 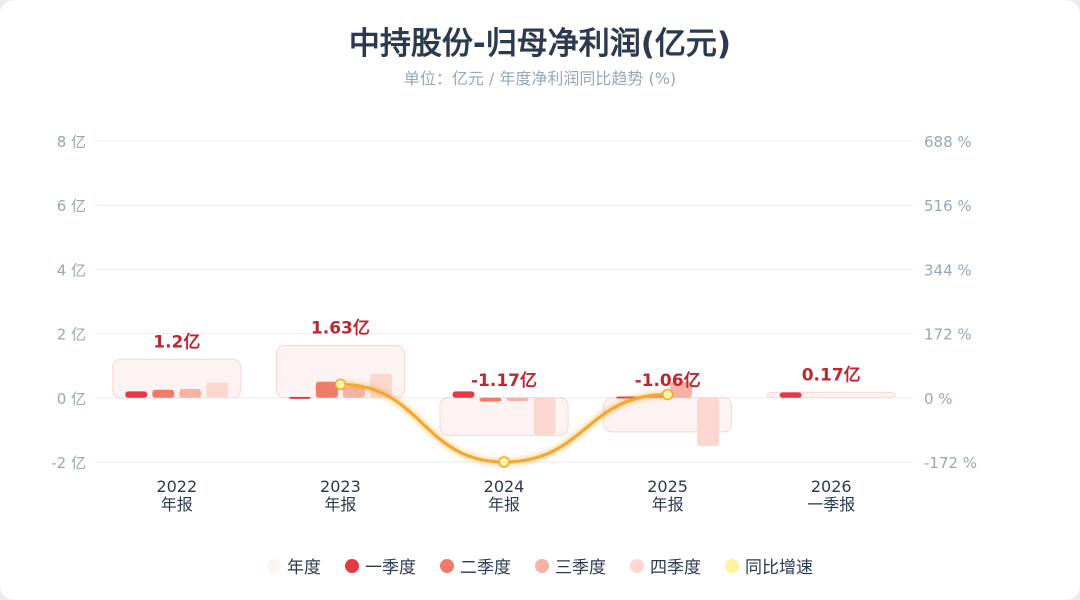 I want to click on annual-value-label: 1.2亿, so click(x=176, y=341).